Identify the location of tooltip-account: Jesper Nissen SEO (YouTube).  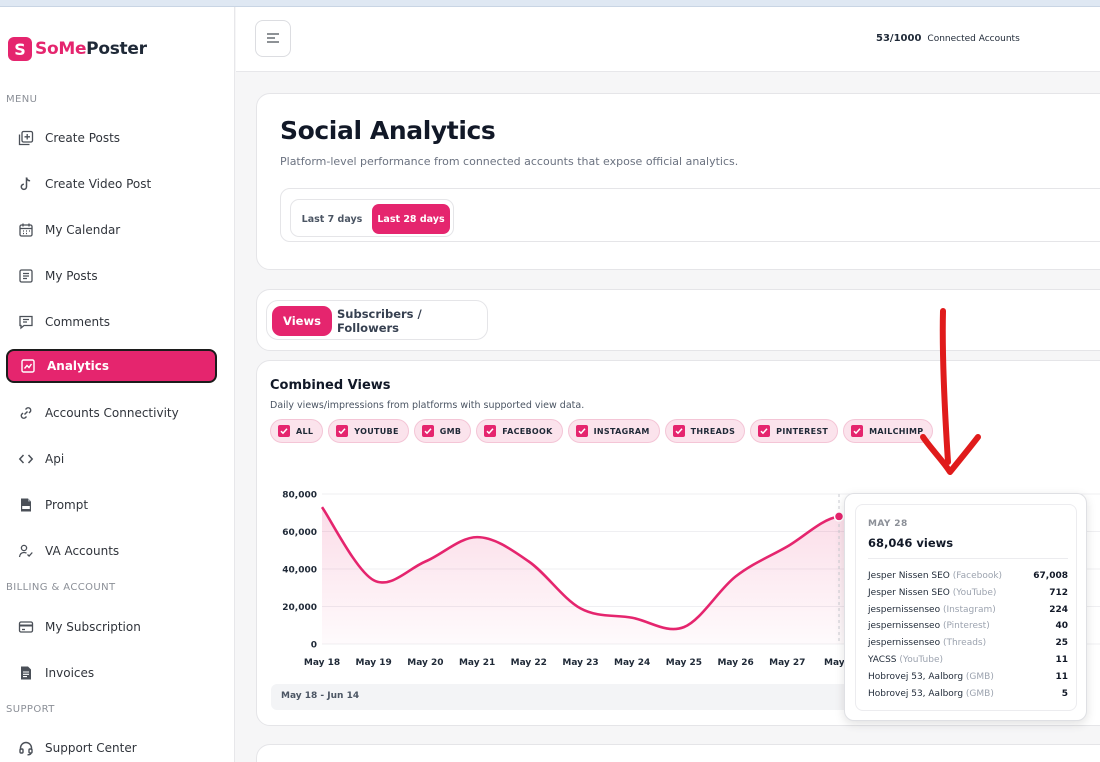
(932, 593).